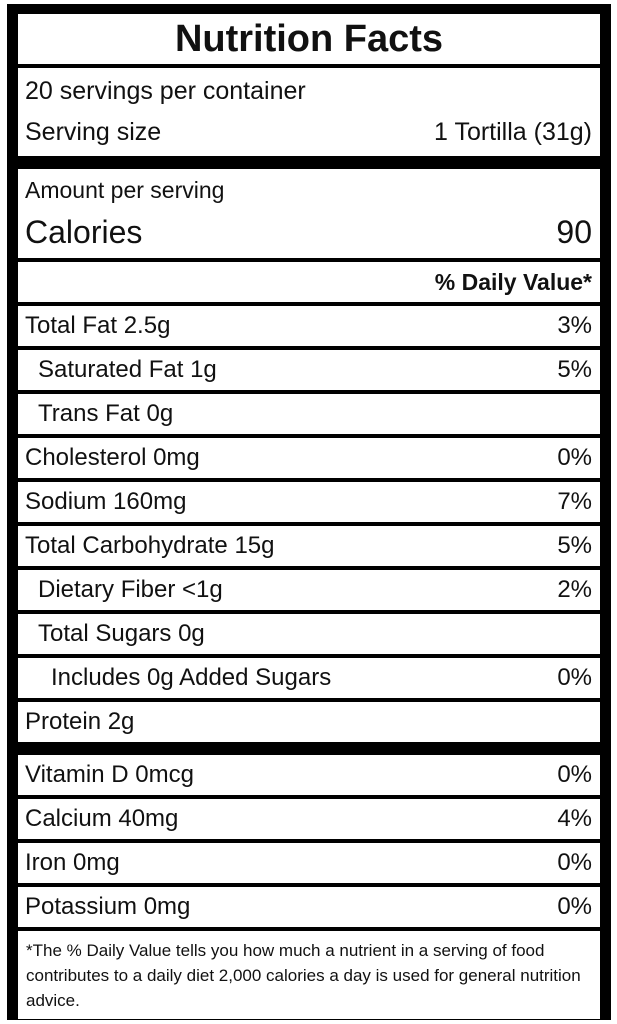 The height and width of the screenshot is (1024, 617). What do you see at coordinates (309, 863) in the screenshot?
I see `vitamin-row: Iron 0mg 0%` at bounding box center [309, 863].